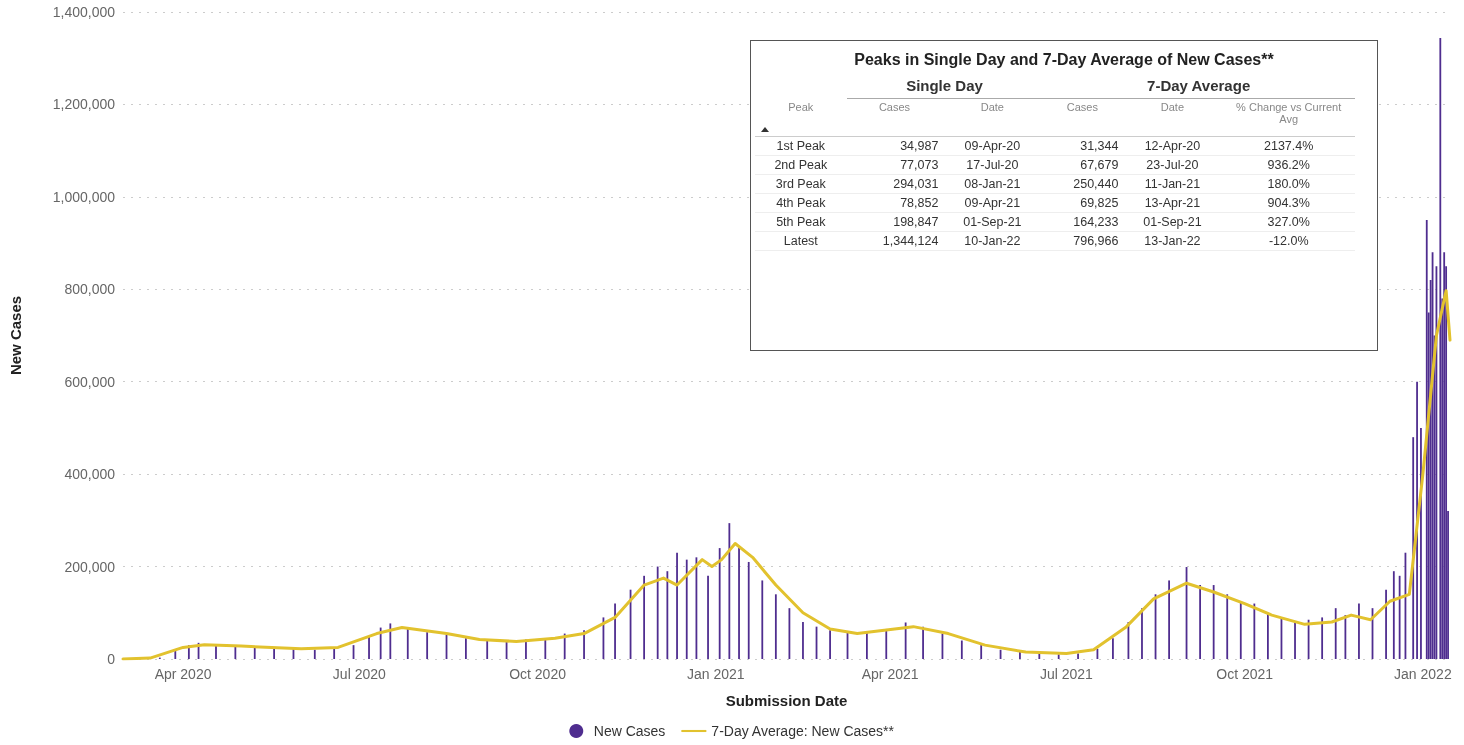 The width and height of the screenshot is (1464, 745). Describe the element at coordinates (894, 146) in the screenshot. I see `annotation: 34,987` at that location.